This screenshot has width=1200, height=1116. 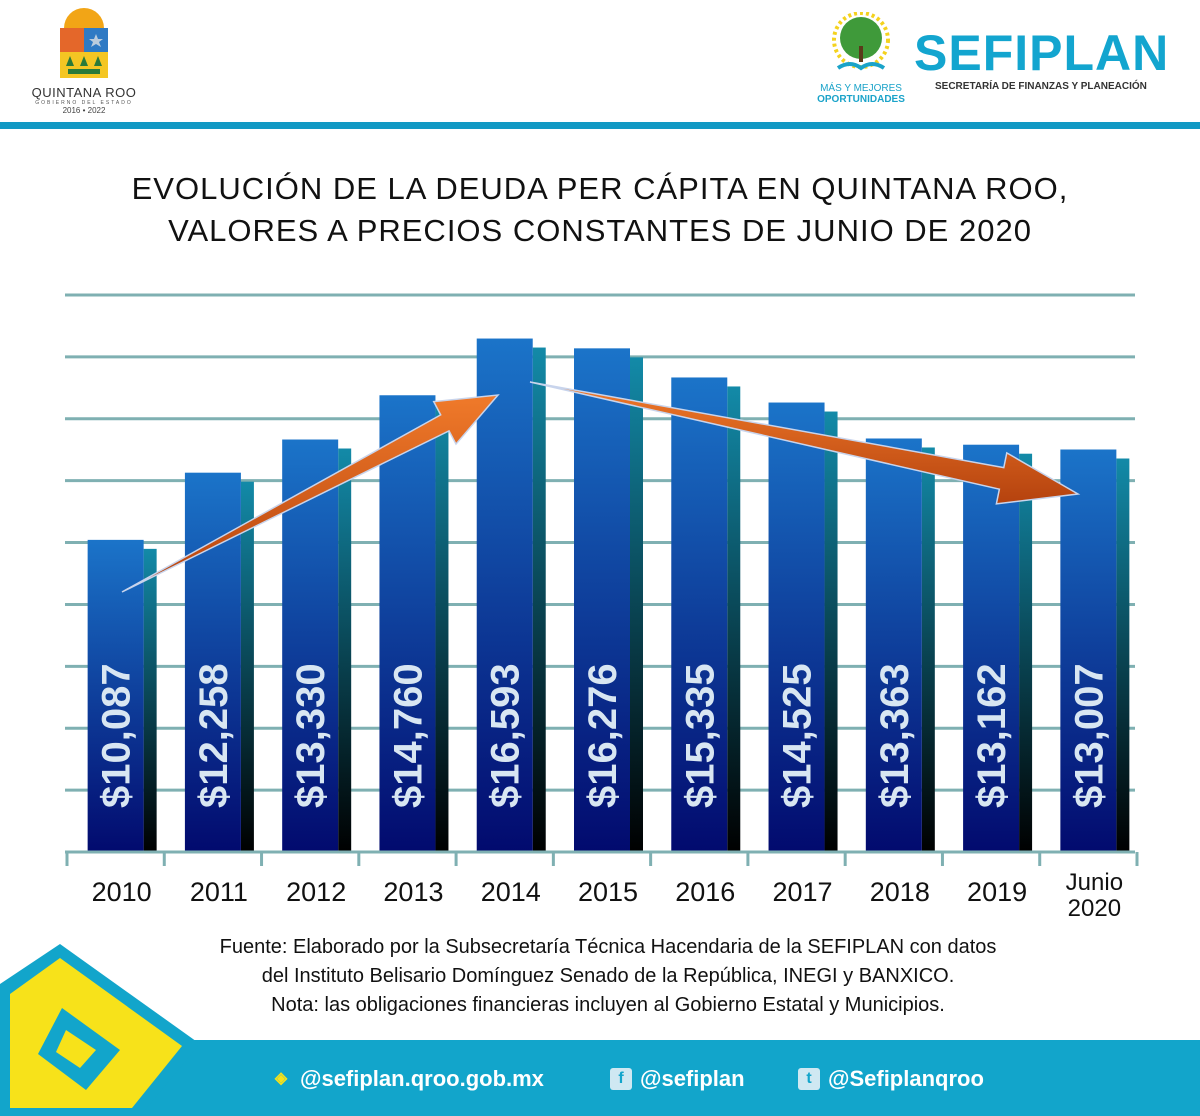 What do you see at coordinates (997, 892) in the screenshot?
I see `x-tick-label: 2019` at bounding box center [997, 892].